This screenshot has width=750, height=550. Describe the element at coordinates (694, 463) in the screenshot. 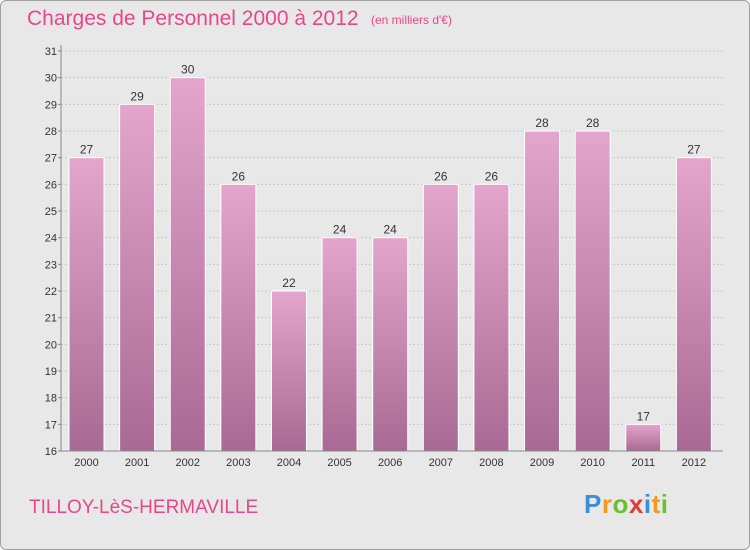

I see `x-tick-label: 2012` at that location.